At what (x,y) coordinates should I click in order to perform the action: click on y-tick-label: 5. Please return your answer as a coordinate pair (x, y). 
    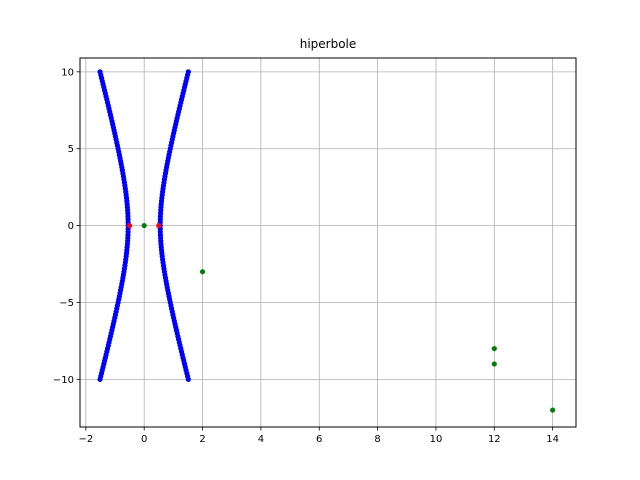
    Looking at the image, I should click on (71, 149).